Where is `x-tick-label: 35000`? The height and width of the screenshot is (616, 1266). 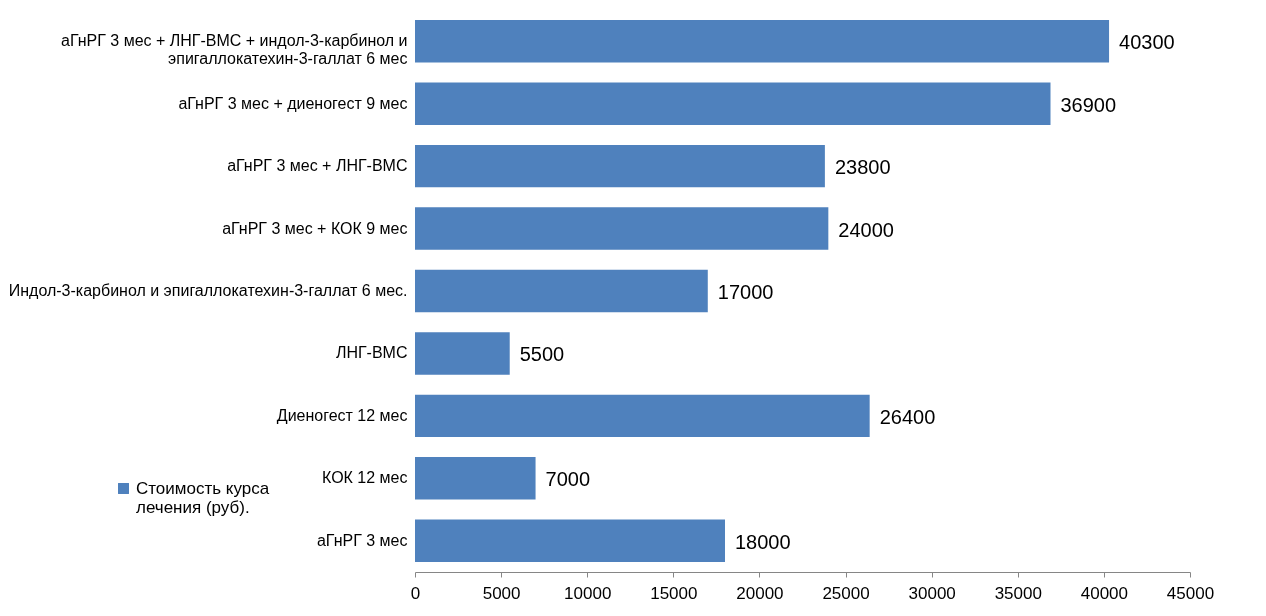
x-tick-label: 35000 is located at coordinates (1018, 593).